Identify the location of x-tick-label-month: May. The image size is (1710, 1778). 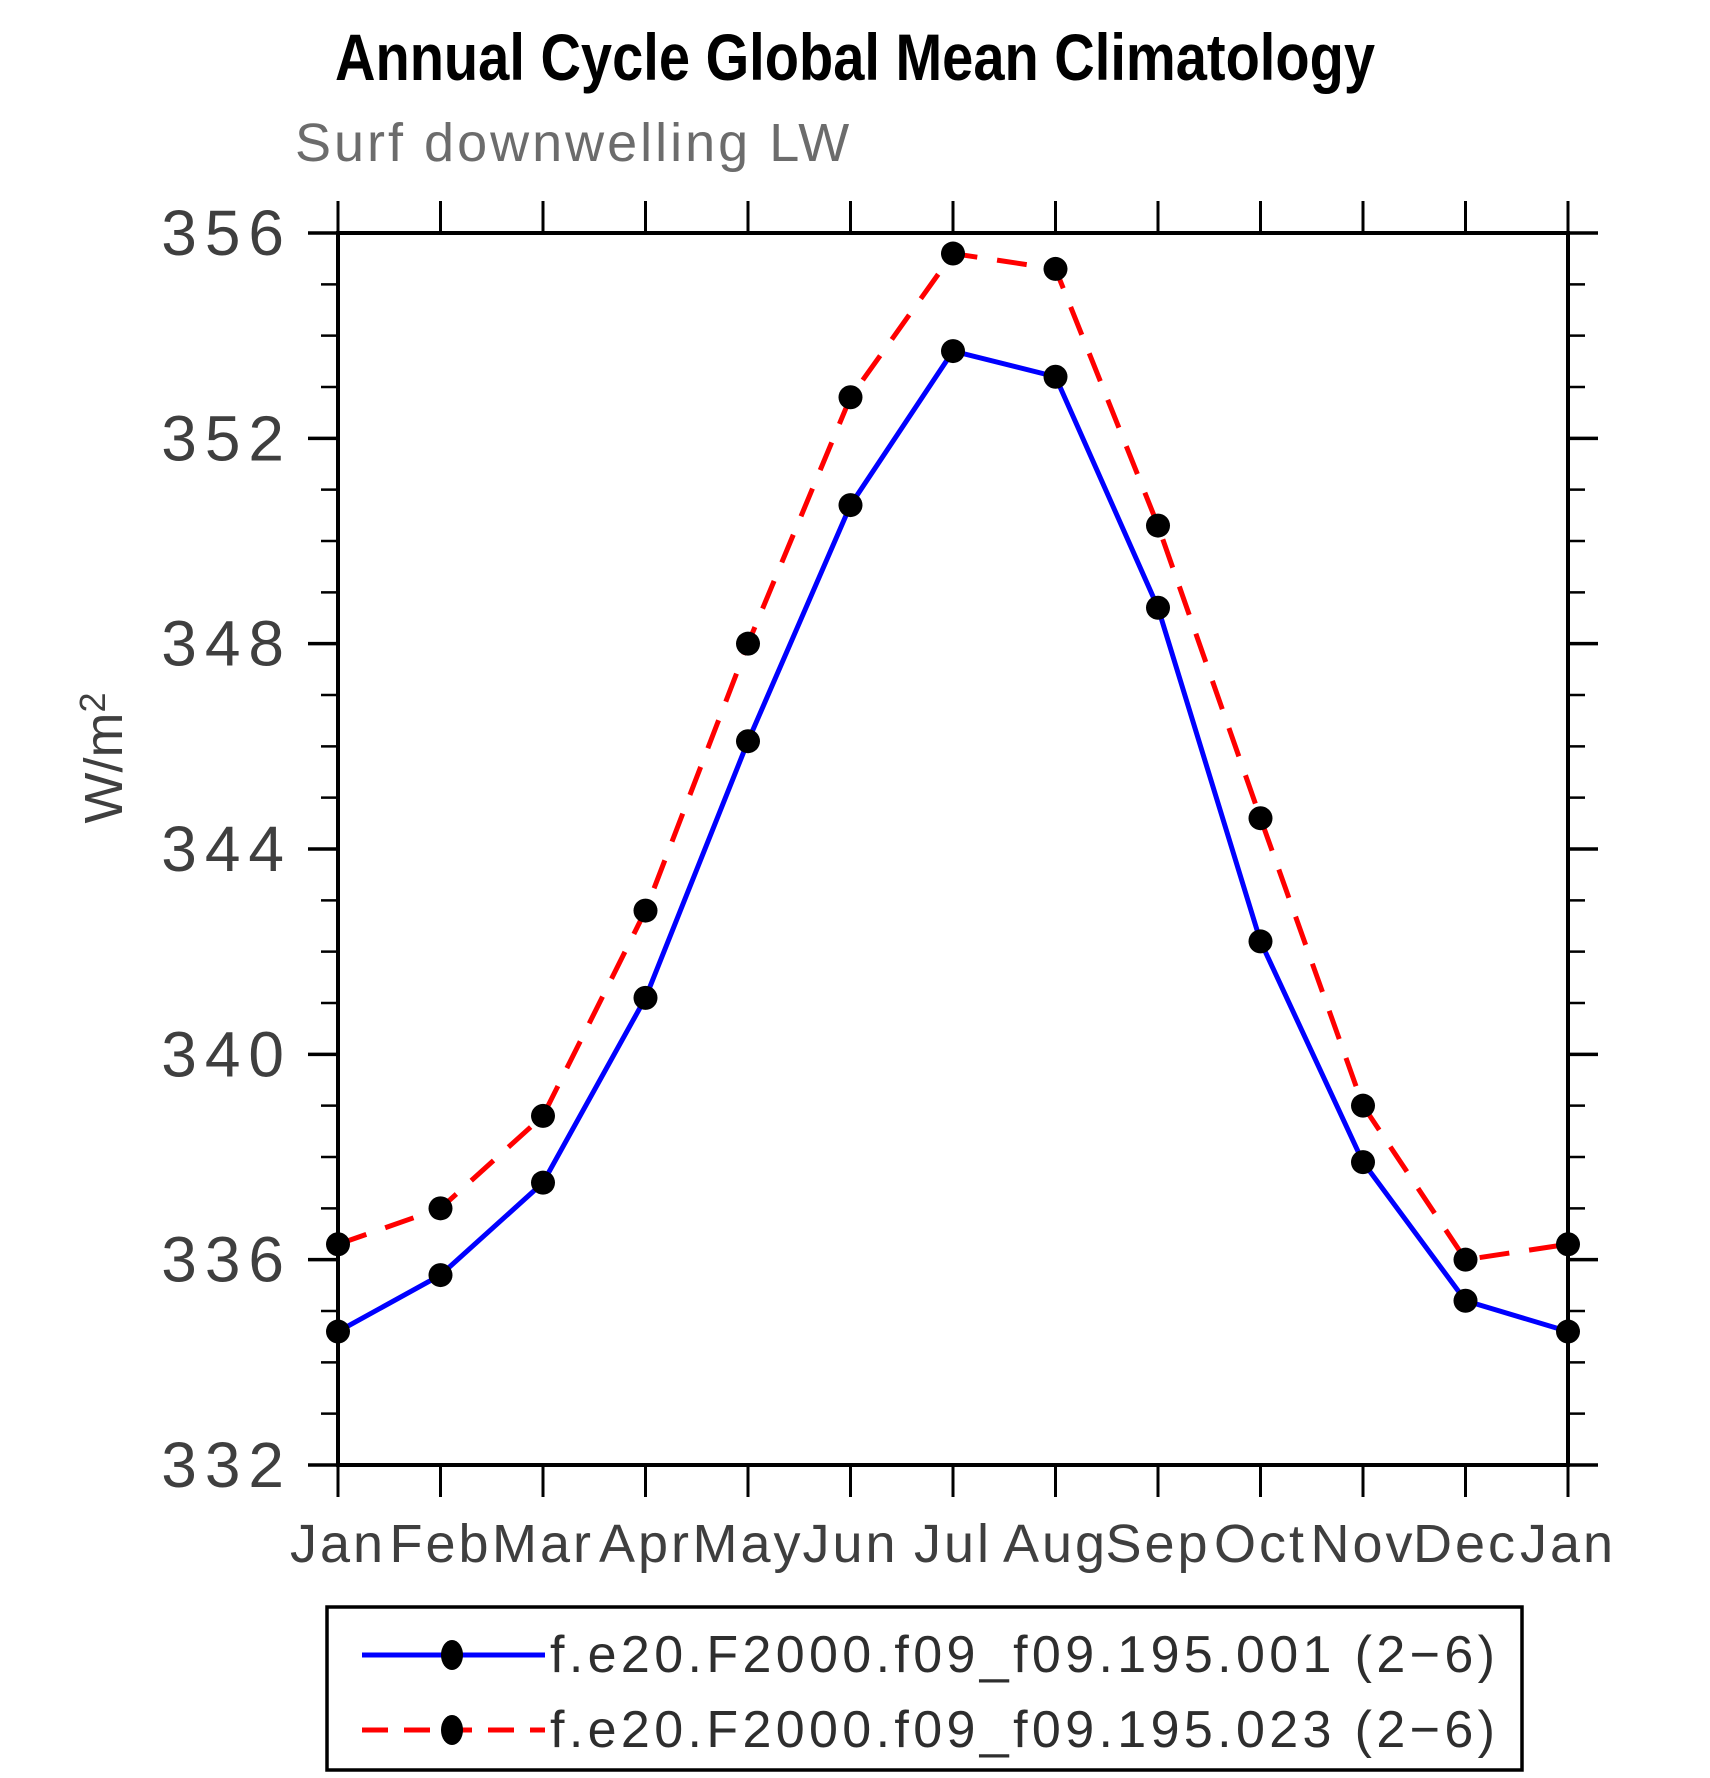
(747, 1544).